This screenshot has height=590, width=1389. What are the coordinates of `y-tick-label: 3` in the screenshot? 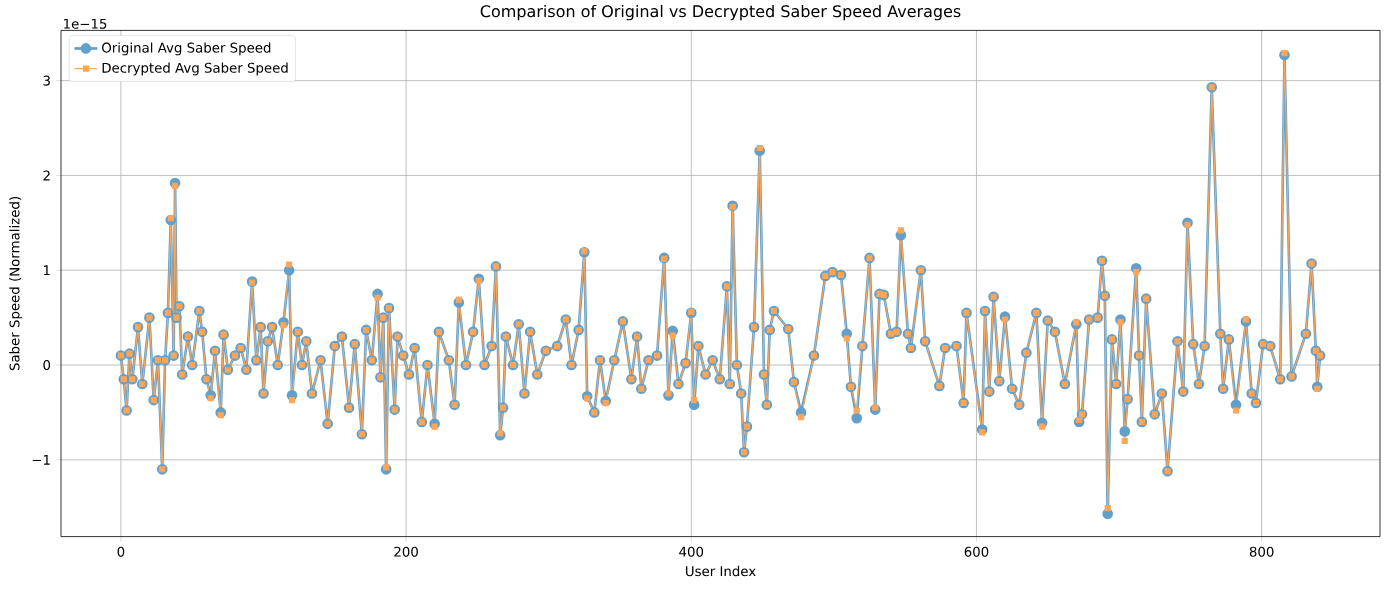 It's located at (46, 80).